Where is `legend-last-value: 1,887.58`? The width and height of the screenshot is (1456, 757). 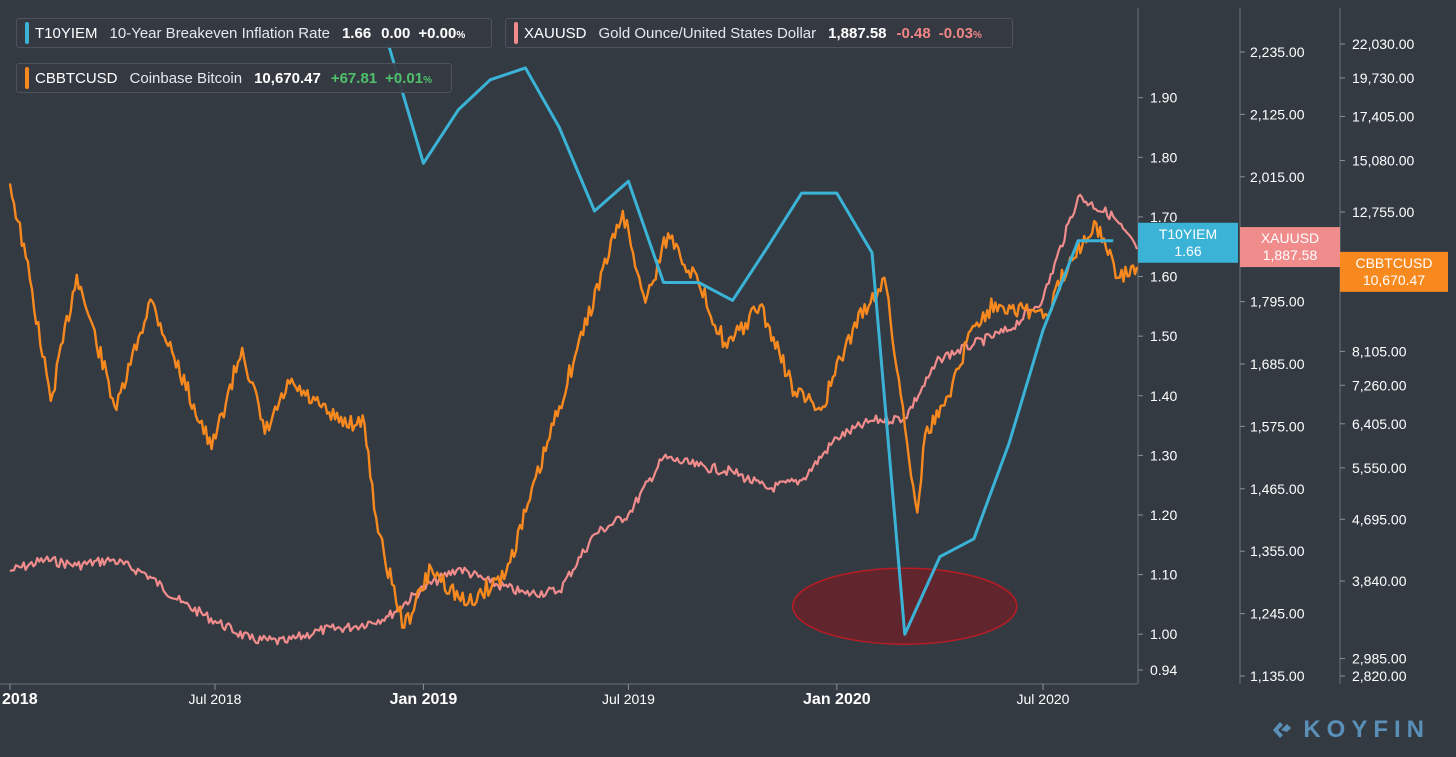
legend-last-value: 1,887.58 is located at coordinates (857, 33).